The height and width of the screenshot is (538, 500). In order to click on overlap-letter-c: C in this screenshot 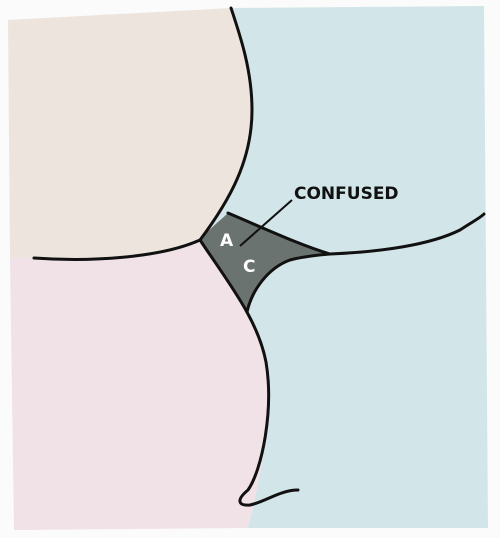, I will do `click(249, 267)`.